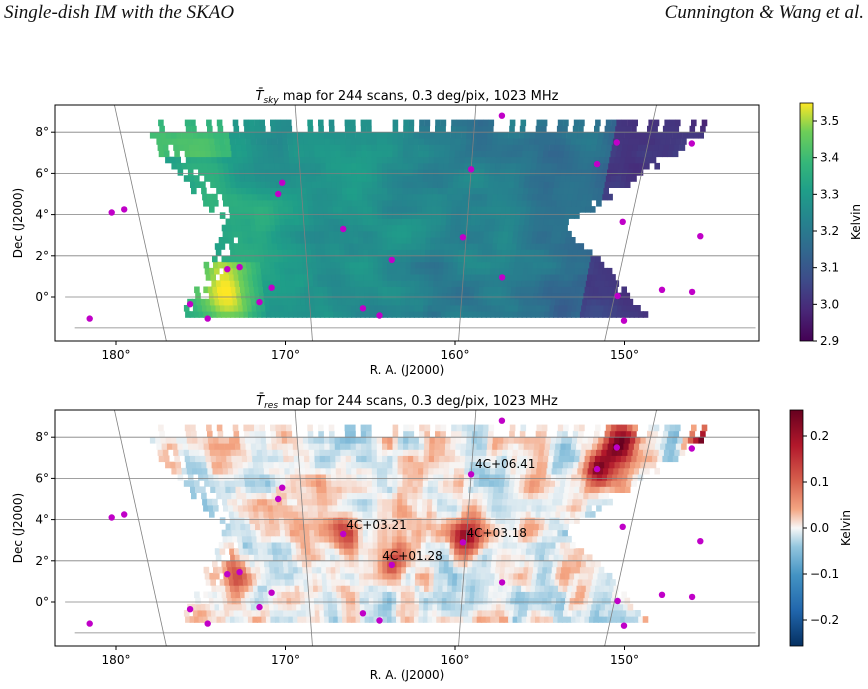 The width and height of the screenshot is (868, 689). What do you see at coordinates (412, 556) in the screenshot?
I see `source-annotation: 4C+01.28` at bounding box center [412, 556].